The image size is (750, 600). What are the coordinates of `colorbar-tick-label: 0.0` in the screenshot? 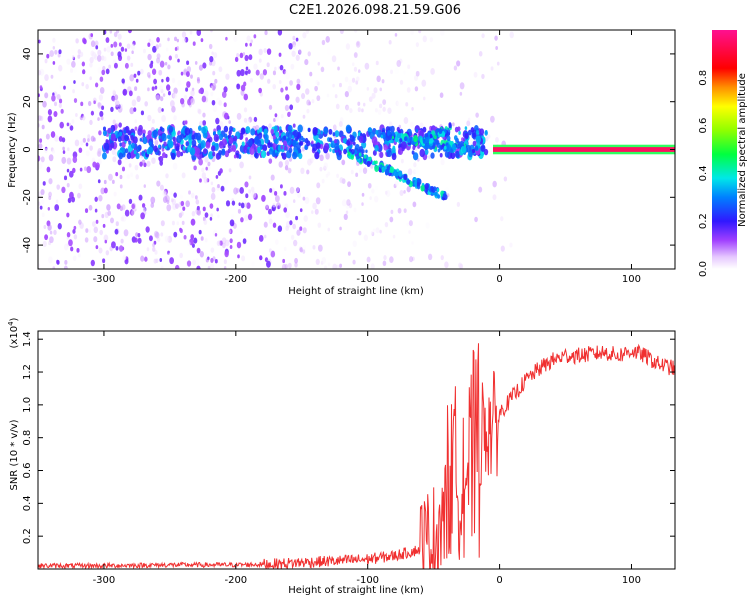 It's located at (703, 269).